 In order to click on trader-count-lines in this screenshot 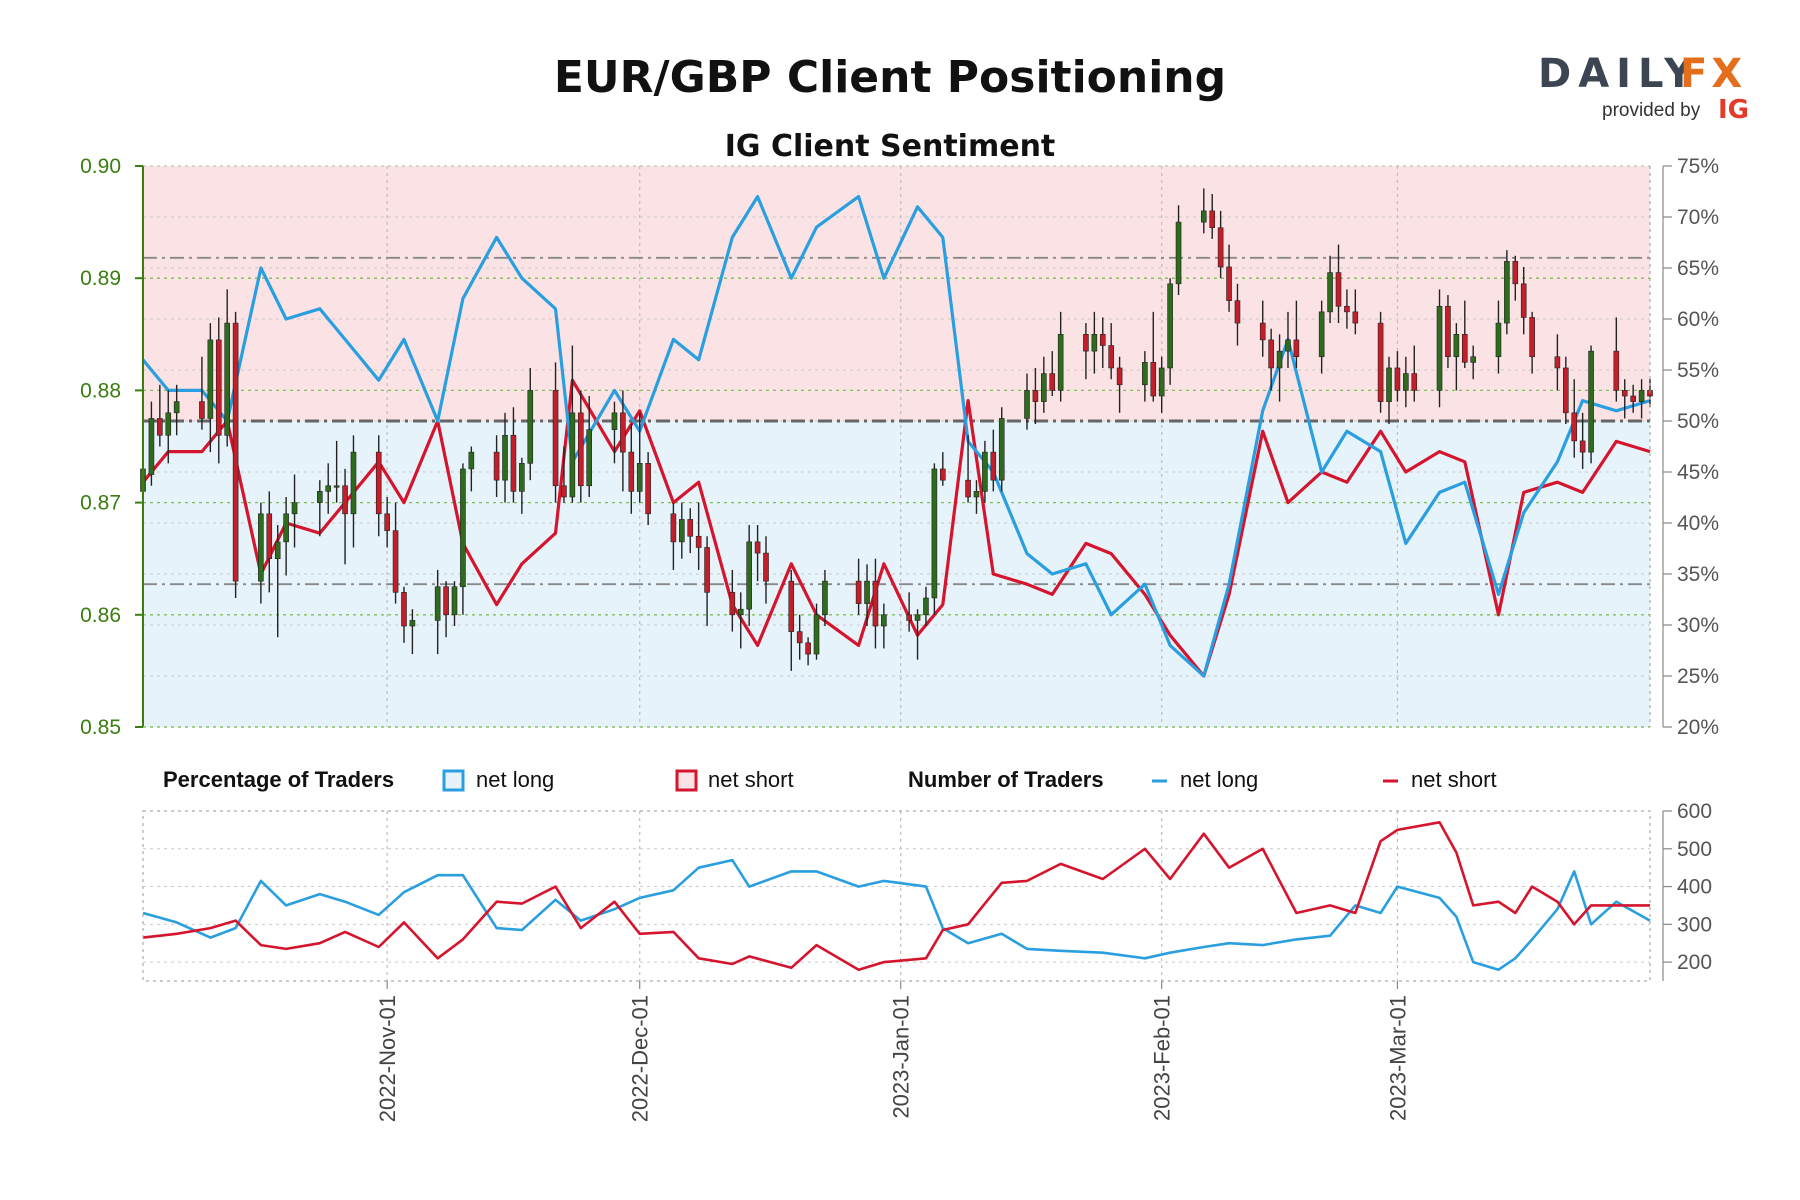, I will do `click(896, 896)`.